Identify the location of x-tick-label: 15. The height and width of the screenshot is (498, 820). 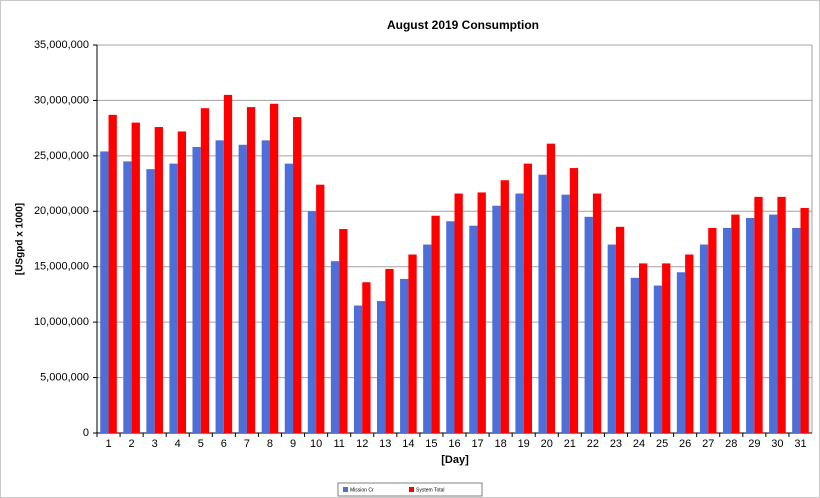
(431, 444).